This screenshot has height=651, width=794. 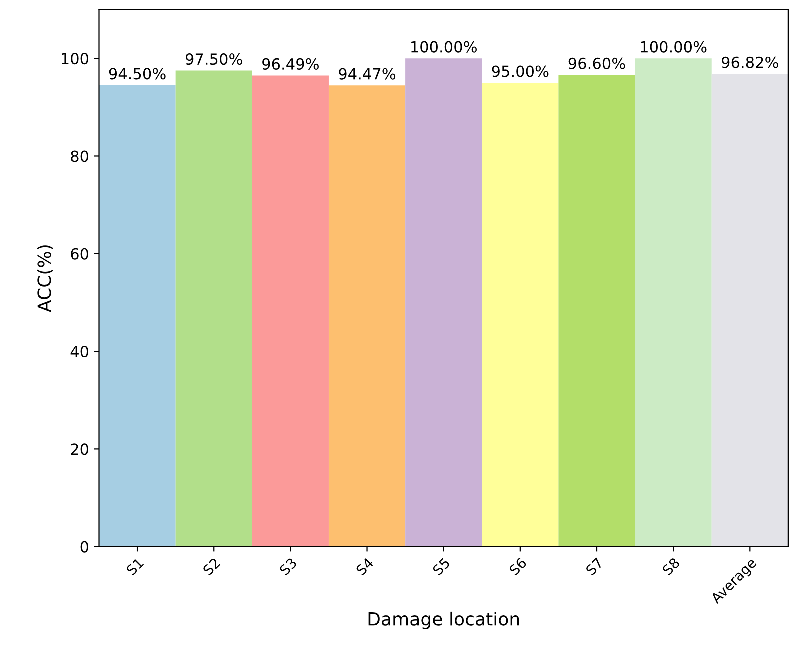 What do you see at coordinates (75, 59) in the screenshot?
I see `y-tick-label: 100` at bounding box center [75, 59].